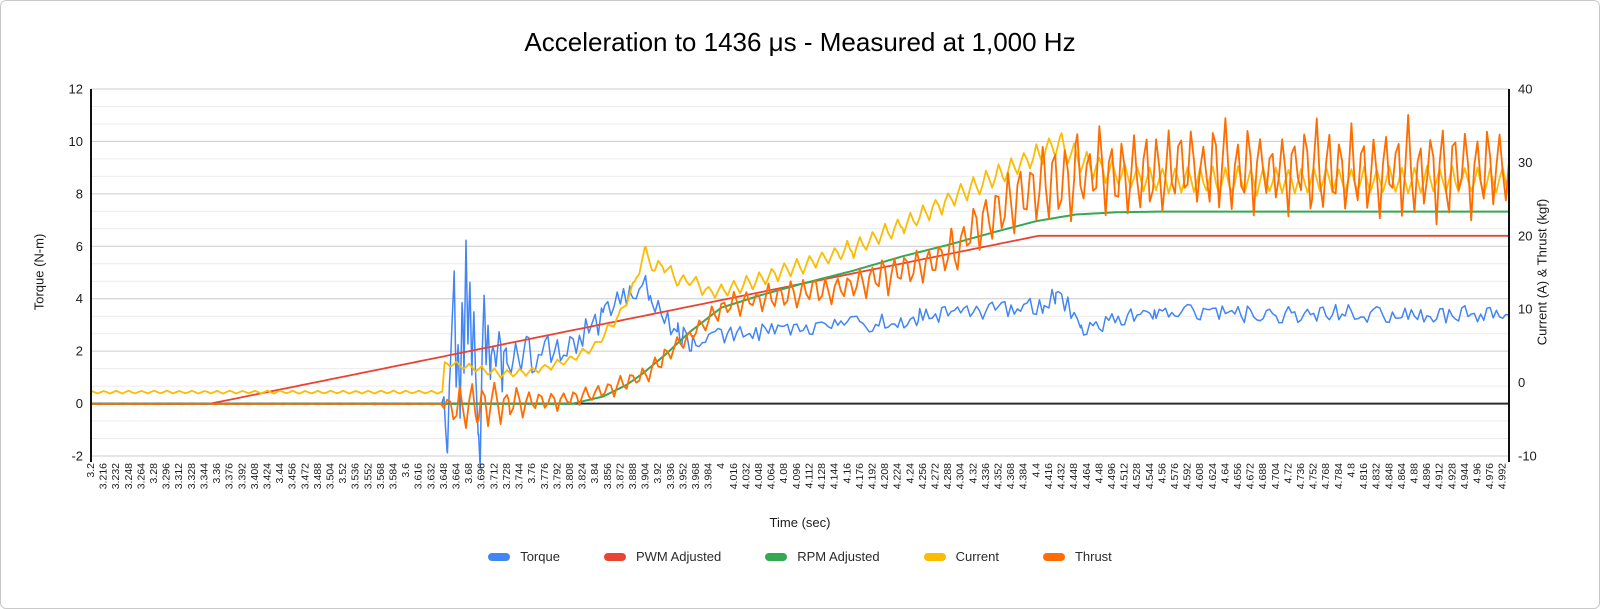  I want to click on x-tick-label: 3.44, so click(280, 473).